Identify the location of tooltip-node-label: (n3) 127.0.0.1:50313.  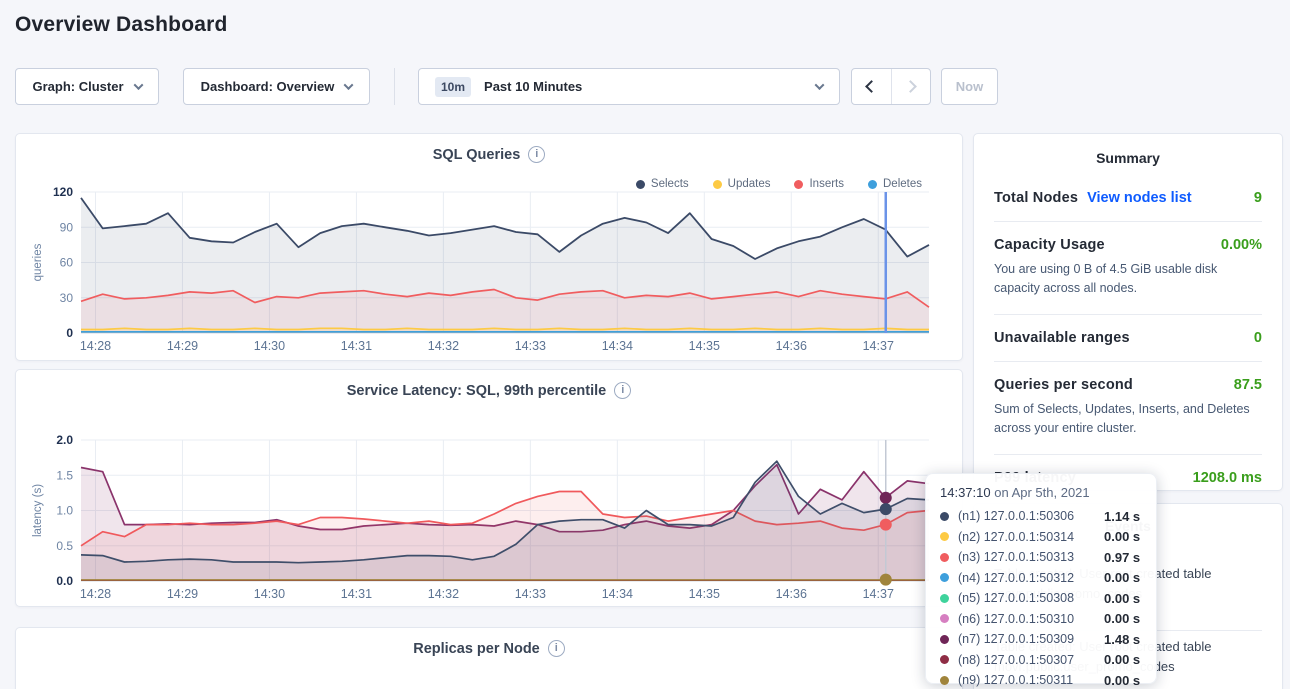
(1016, 557).